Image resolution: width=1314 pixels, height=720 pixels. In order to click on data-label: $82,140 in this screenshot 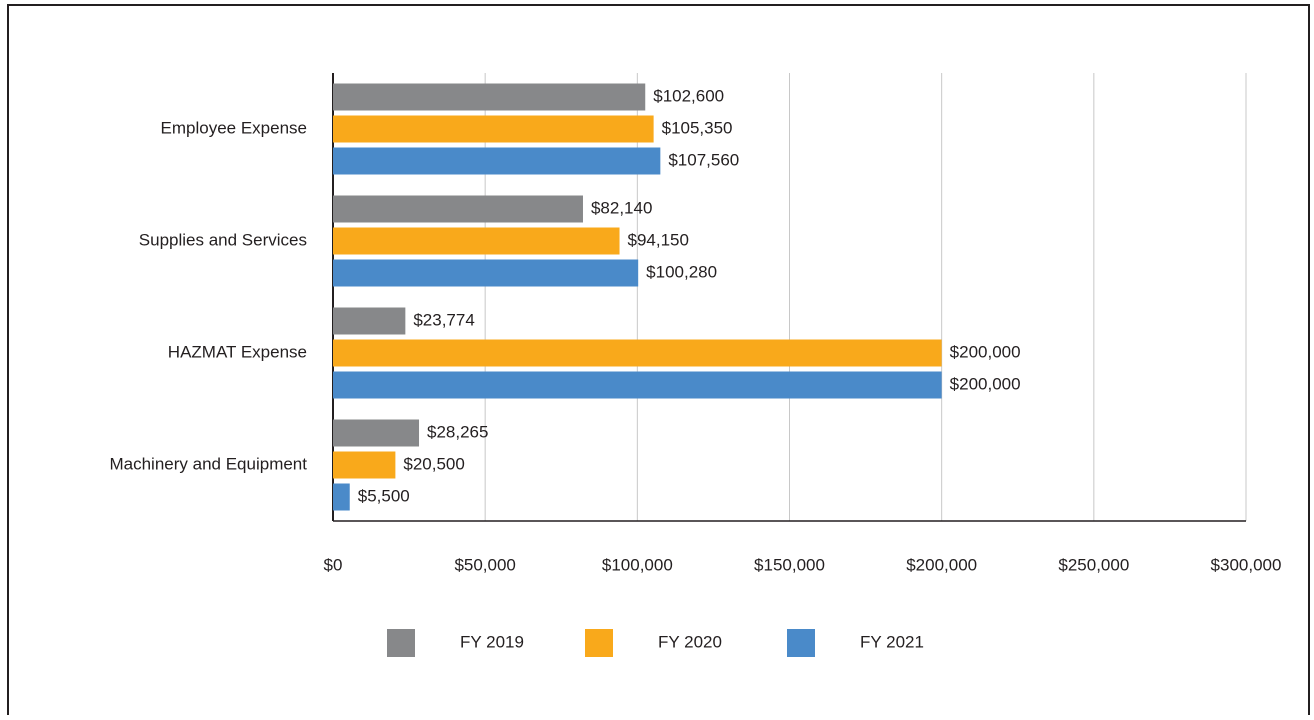, I will do `click(621, 207)`.